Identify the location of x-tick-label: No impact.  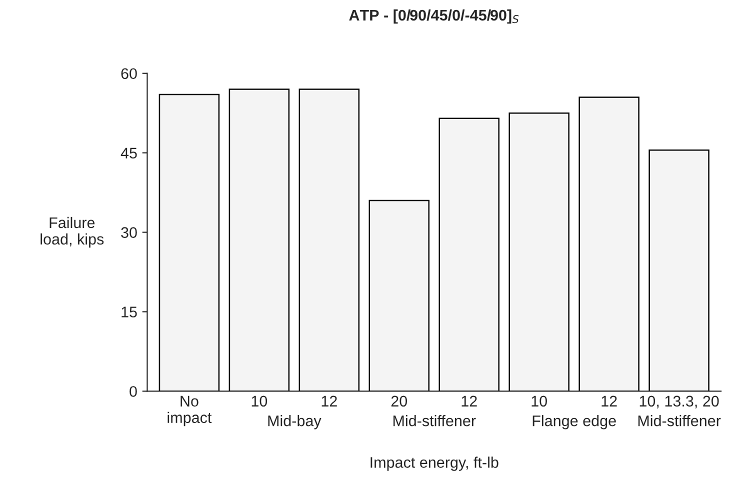
(190, 411).